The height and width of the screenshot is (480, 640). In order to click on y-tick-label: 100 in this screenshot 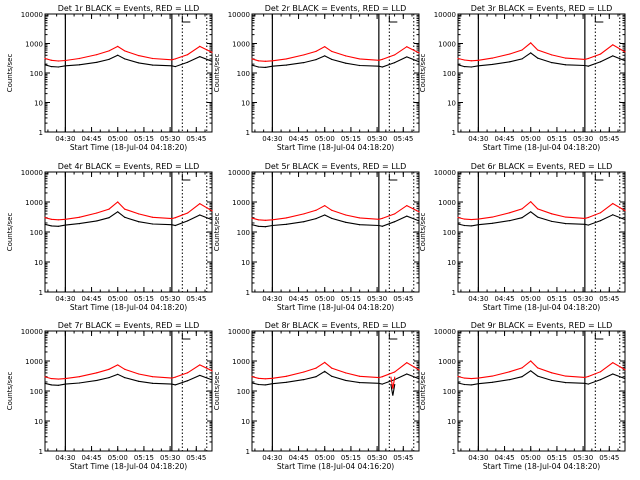, I will do `click(243, 392)`.